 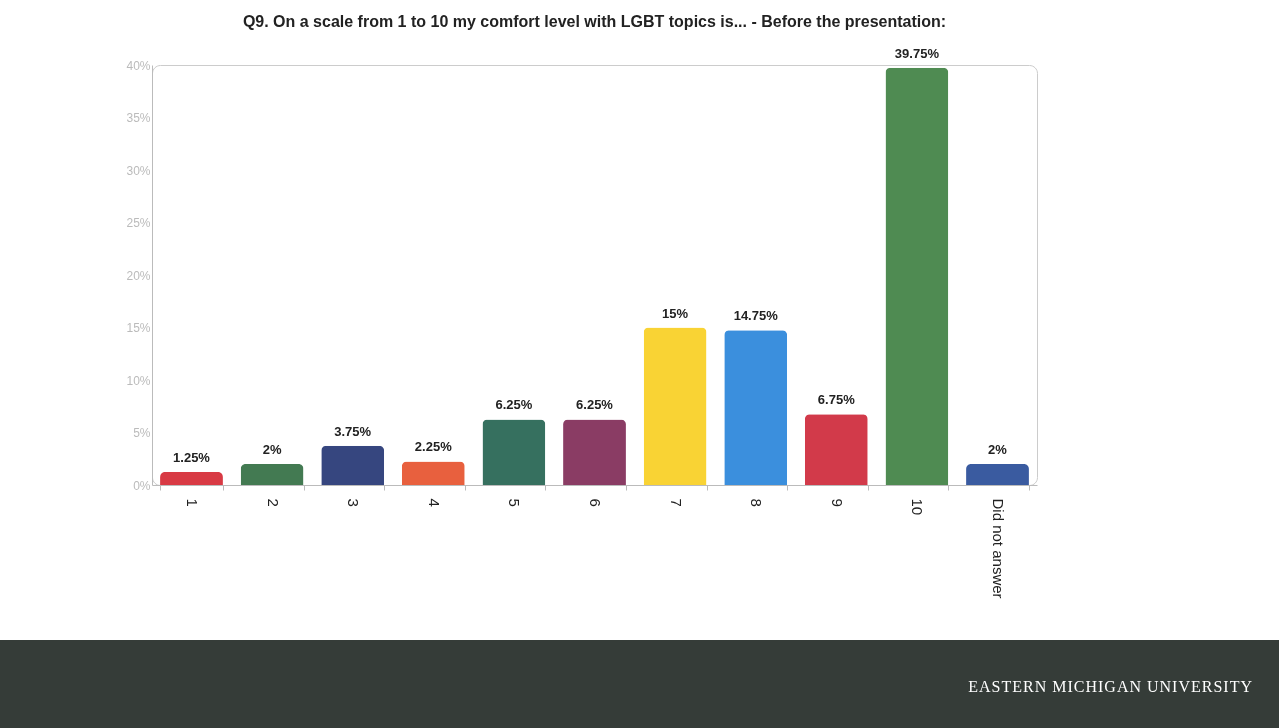 What do you see at coordinates (354, 502) in the screenshot?
I see `x-tick-label: 3` at bounding box center [354, 502].